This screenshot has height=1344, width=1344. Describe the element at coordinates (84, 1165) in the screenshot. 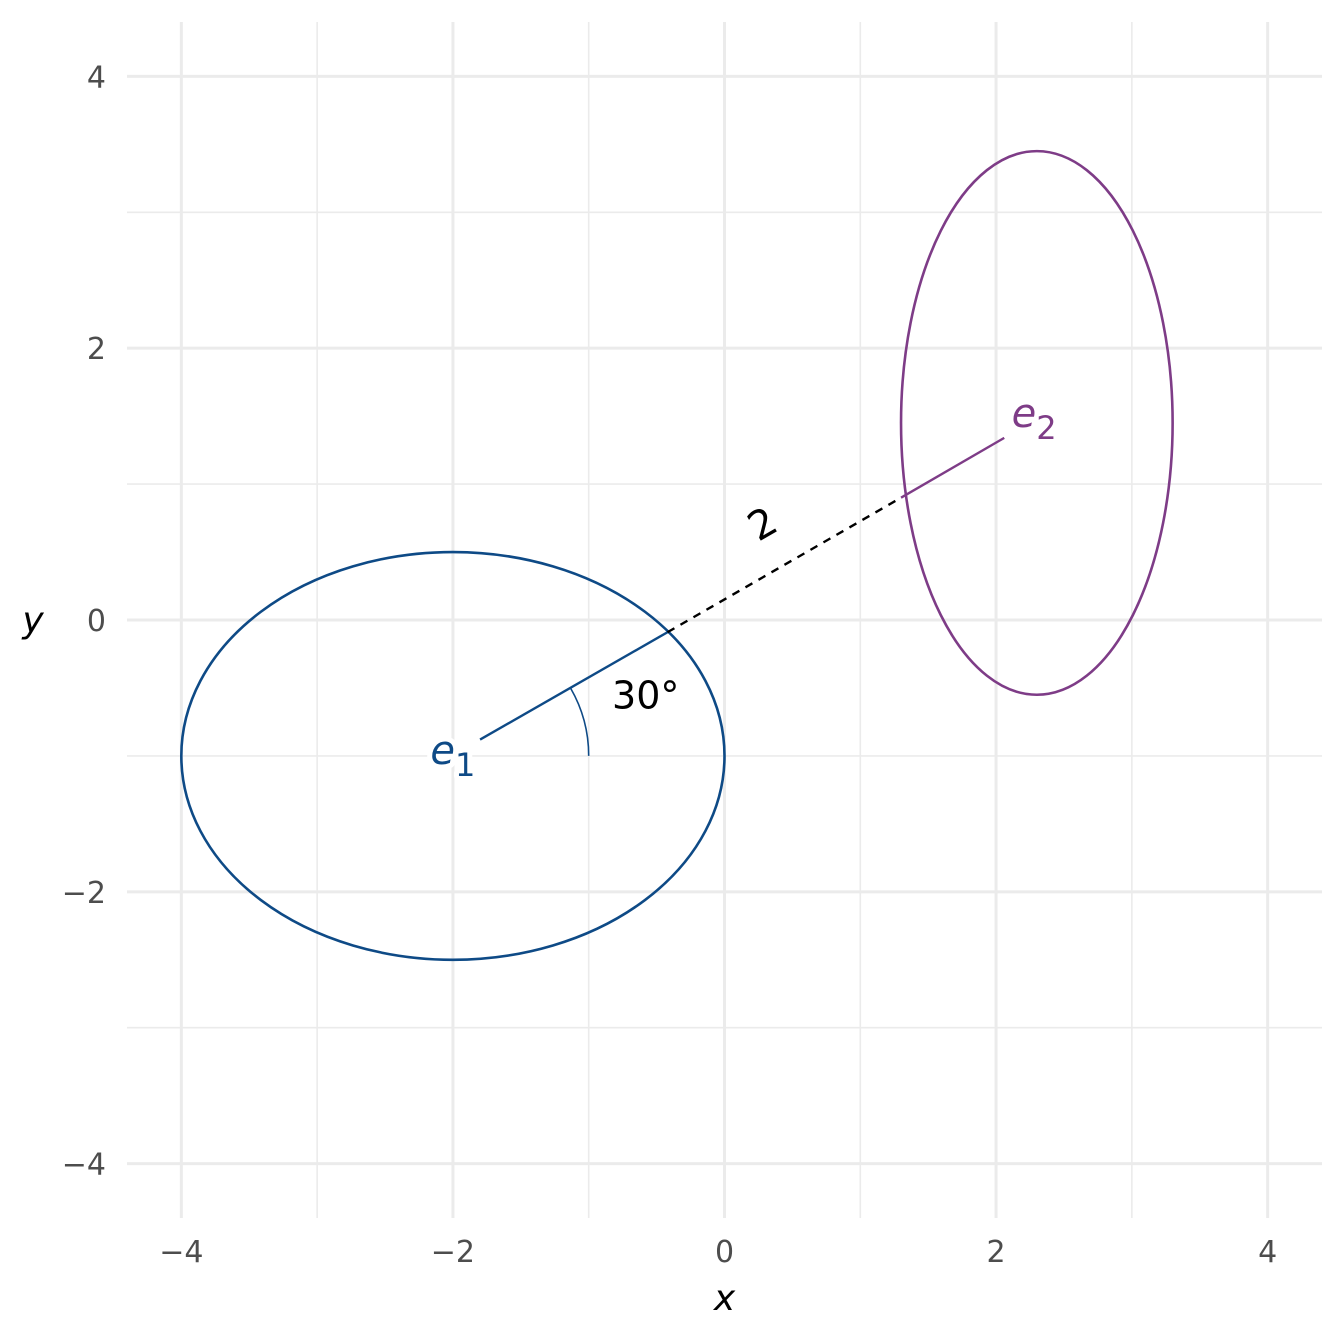

I see `y-tick-label: −4` at that location.